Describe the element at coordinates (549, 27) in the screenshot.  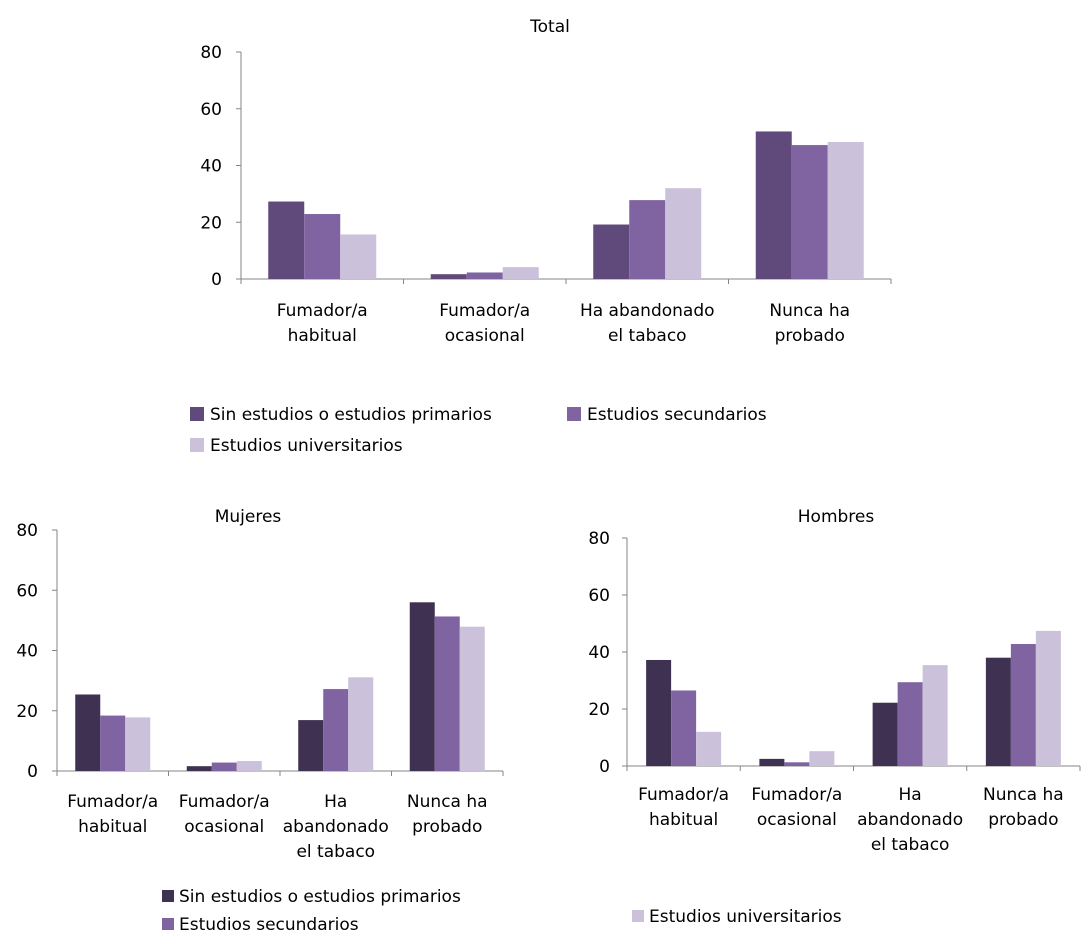
I see `chart-title-total: Total` at that location.